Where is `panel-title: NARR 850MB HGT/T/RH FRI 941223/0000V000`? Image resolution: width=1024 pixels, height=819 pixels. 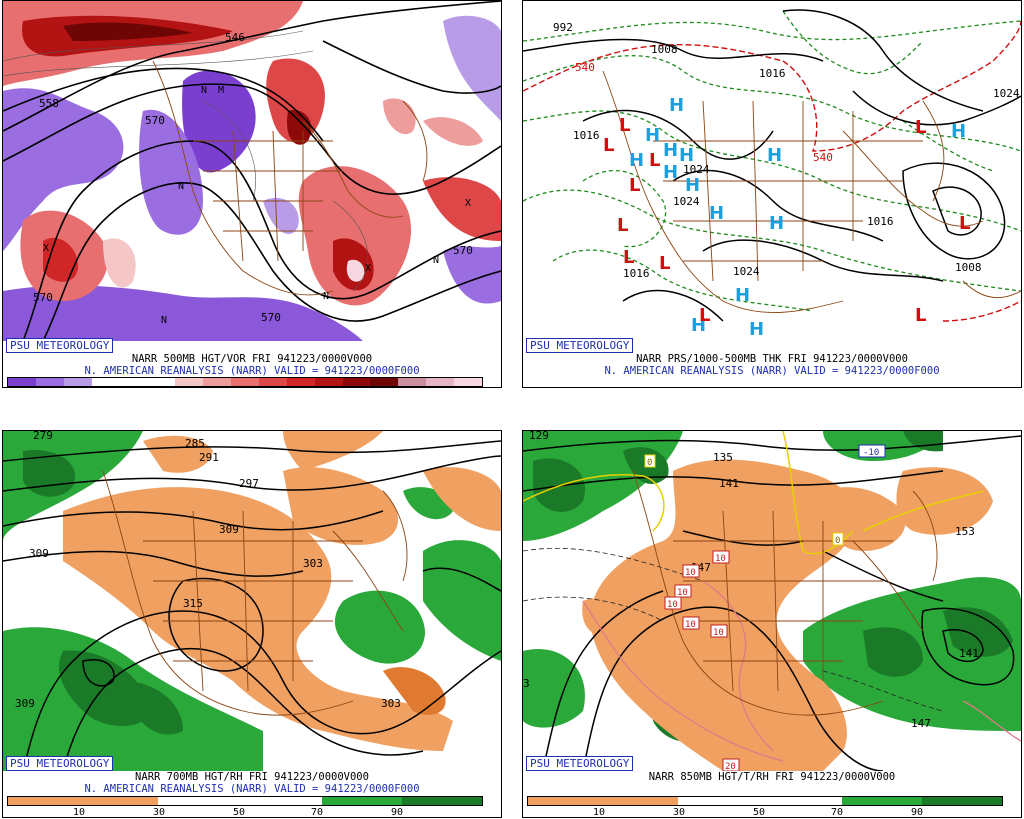 panel-title: NARR 850MB HGT/T/RH FRI 941223/0000V000 is located at coordinates (772, 777).